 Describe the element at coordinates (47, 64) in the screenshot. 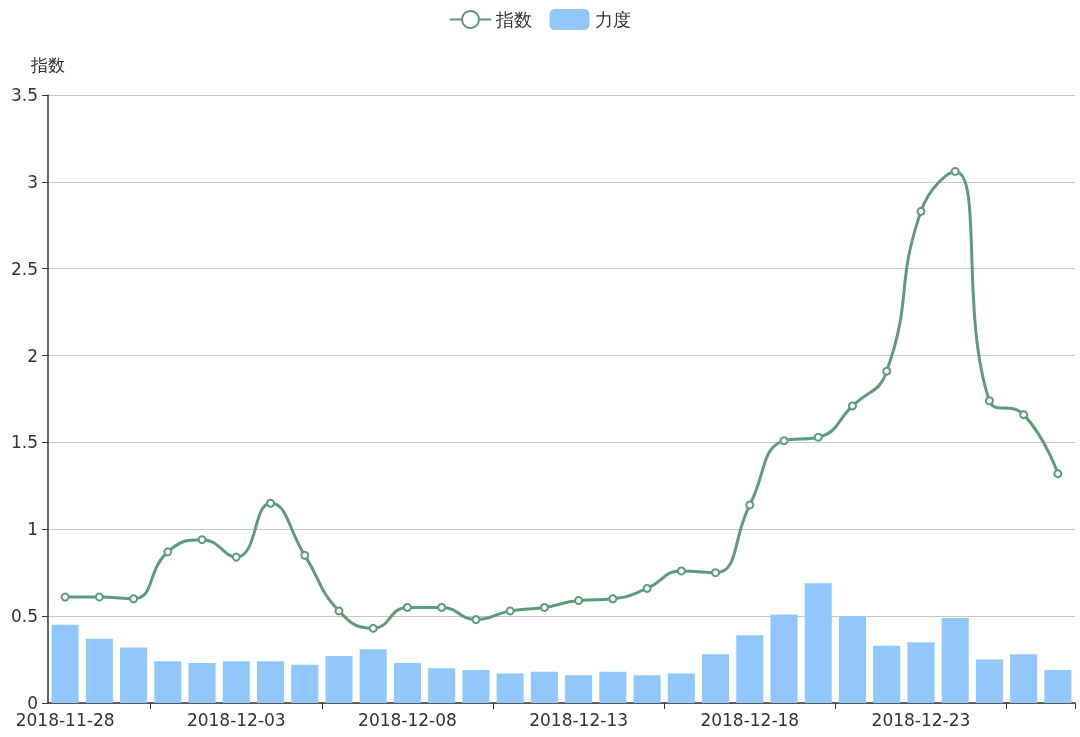

I see `y-axis-title: 指数` at that location.